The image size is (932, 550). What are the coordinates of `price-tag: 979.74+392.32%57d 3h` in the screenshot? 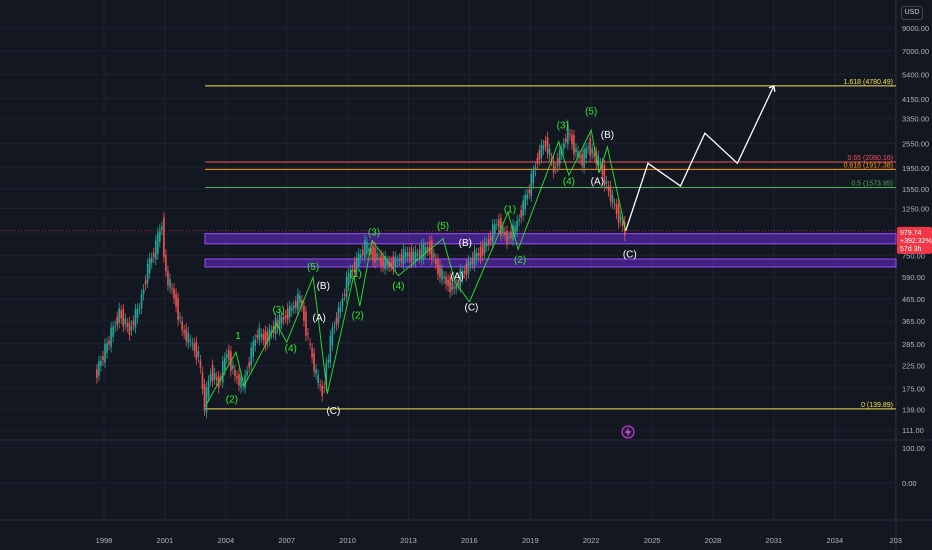 It's located at (914, 240).